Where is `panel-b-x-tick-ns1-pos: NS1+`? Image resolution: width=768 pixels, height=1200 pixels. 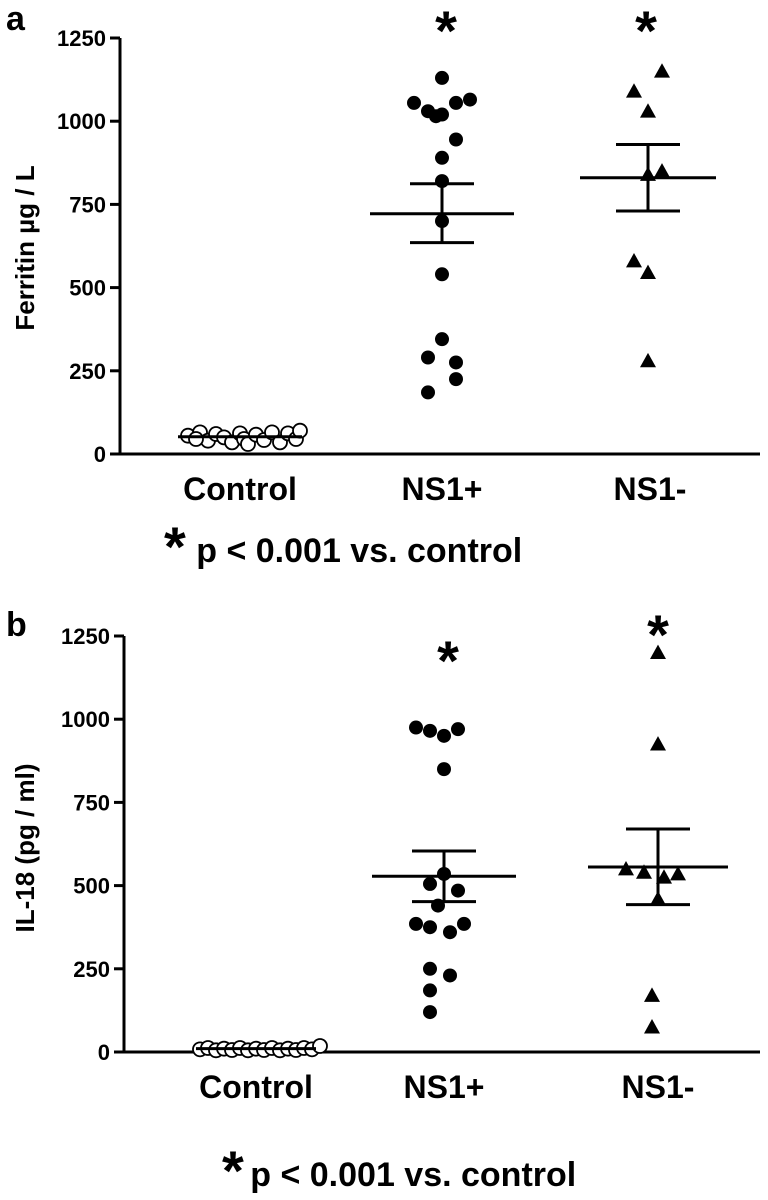 panel-b-x-tick-ns1-pos: NS1+ is located at coordinates (444, 1087).